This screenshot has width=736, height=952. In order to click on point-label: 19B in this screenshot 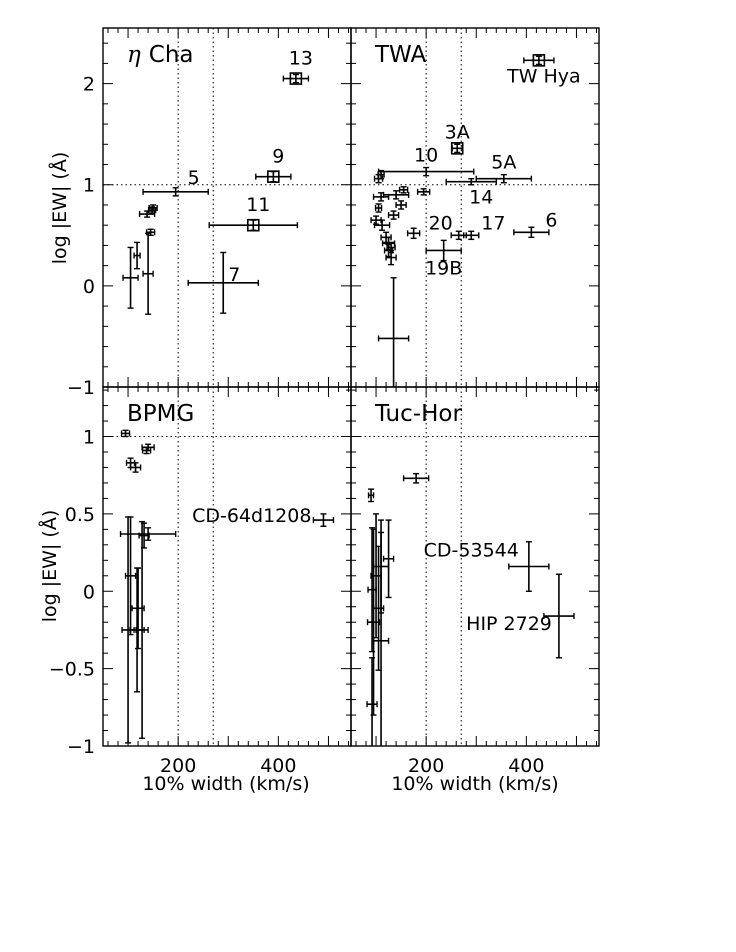, I will do `click(443, 268)`.